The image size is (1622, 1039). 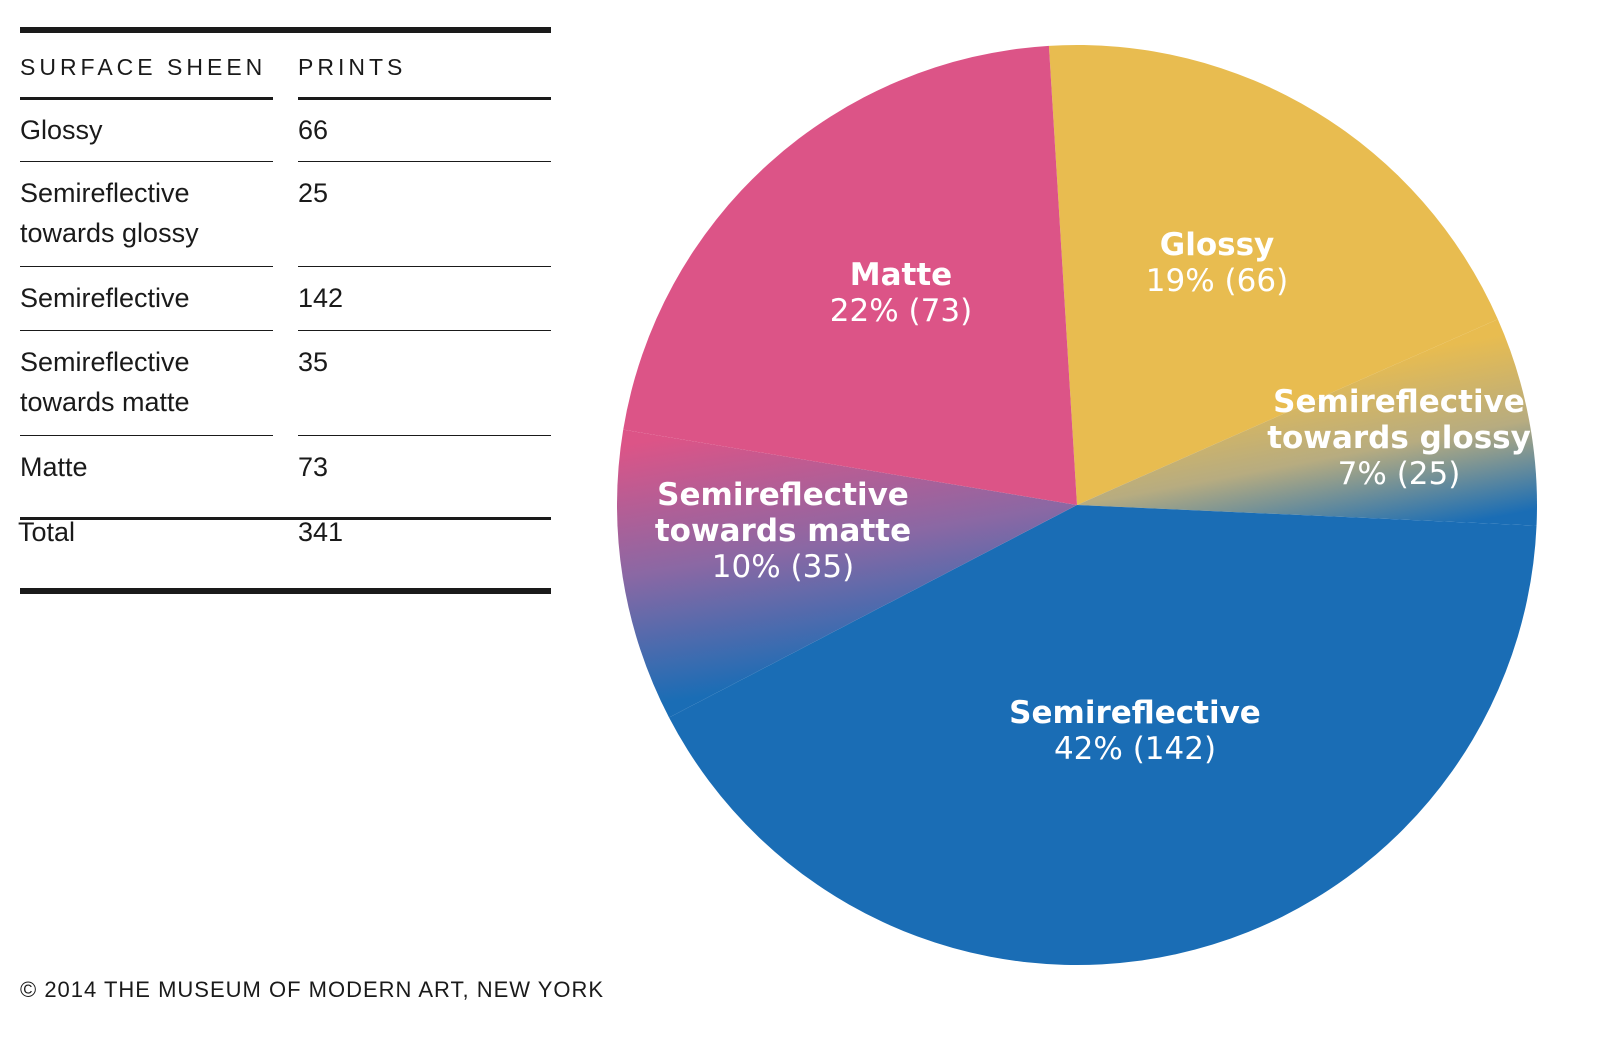 I want to click on table-row: Semireflective towards glossy 25, so click(x=285, y=219).